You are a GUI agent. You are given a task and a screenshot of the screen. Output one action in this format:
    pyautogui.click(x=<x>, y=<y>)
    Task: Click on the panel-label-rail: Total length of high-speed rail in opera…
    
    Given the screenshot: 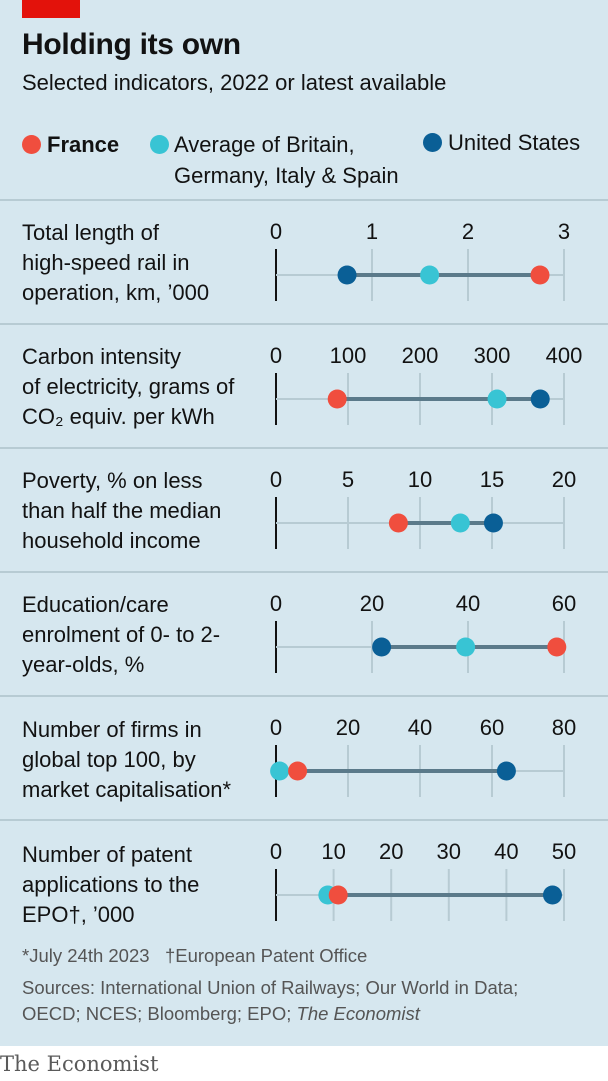 What is the action you would take?
    pyautogui.click(x=116, y=262)
    